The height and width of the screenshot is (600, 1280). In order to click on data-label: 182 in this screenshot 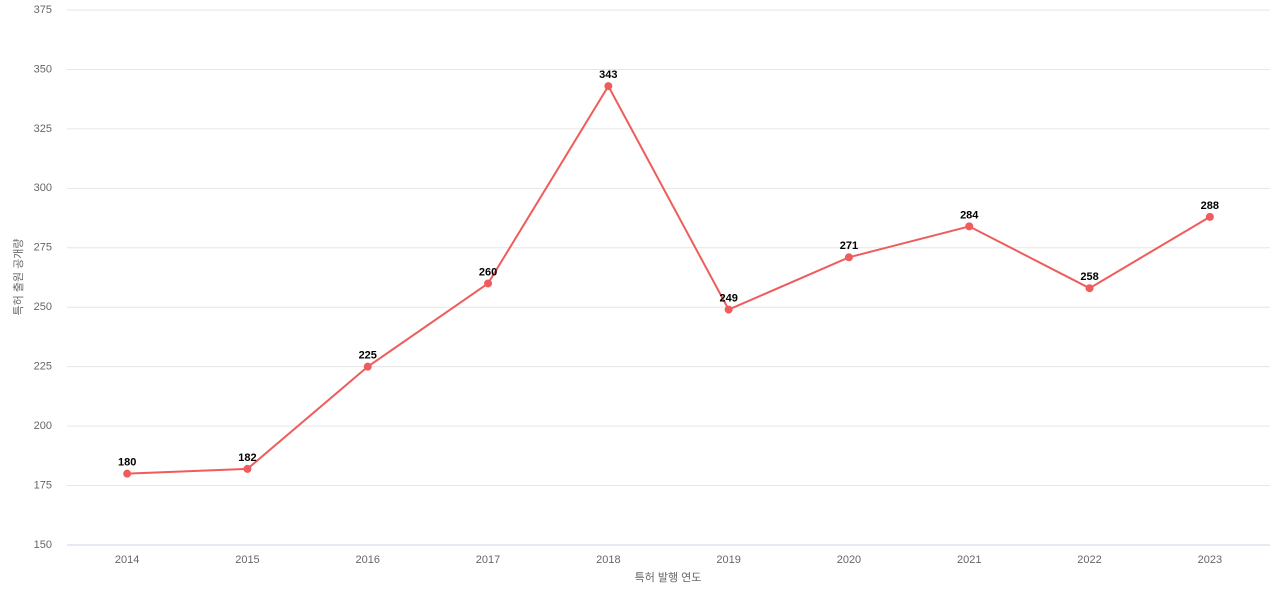, I will do `click(247, 458)`.